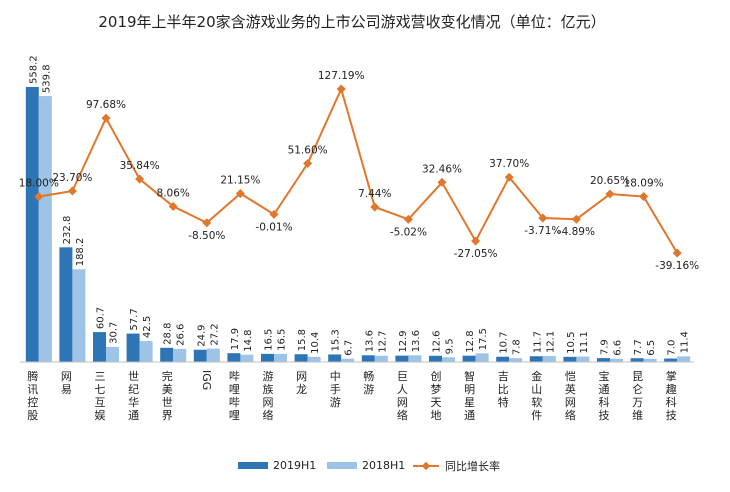 The height and width of the screenshot is (492, 730). Describe the element at coordinates (167, 376) in the screenshot. I see `category-label-char: 完` at that location.